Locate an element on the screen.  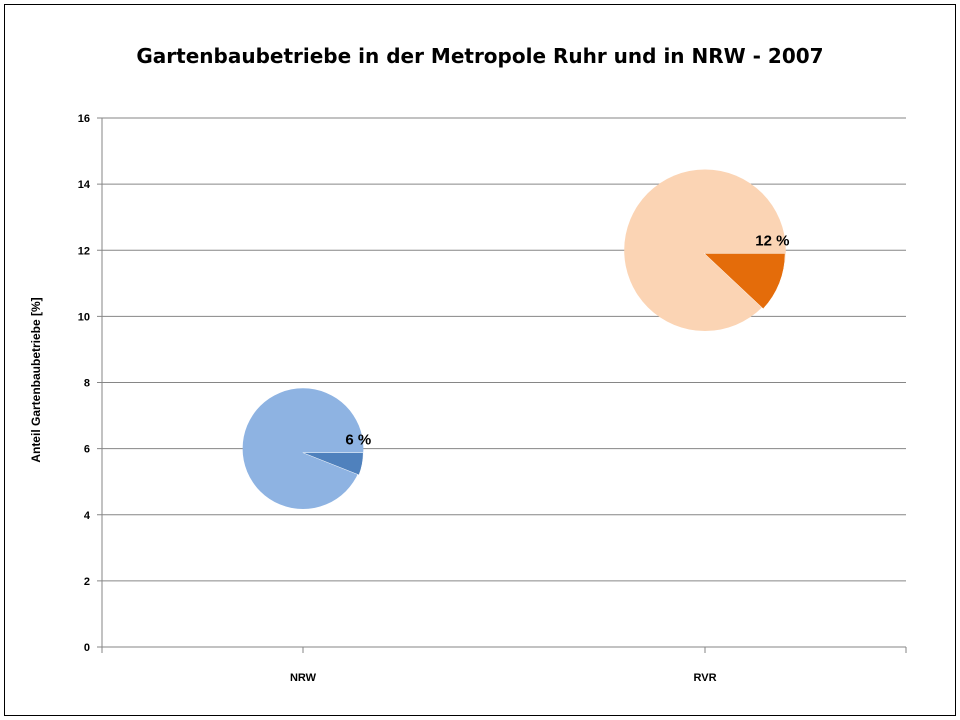
x-tick-label: RVR is located at coordinates (704, 678).